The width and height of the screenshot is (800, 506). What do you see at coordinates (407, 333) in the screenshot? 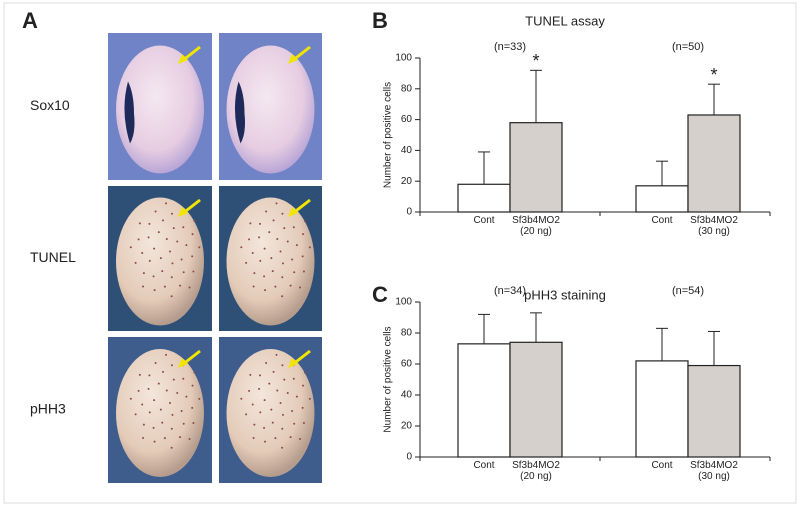
I see `y-tick-label: 80` at bounding box center [407, 333].